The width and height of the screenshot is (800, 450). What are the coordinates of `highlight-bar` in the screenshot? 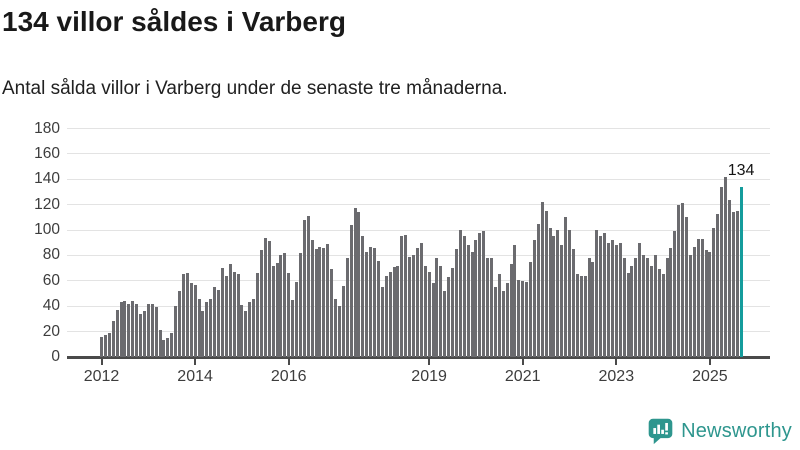 It's located at (741, 271).